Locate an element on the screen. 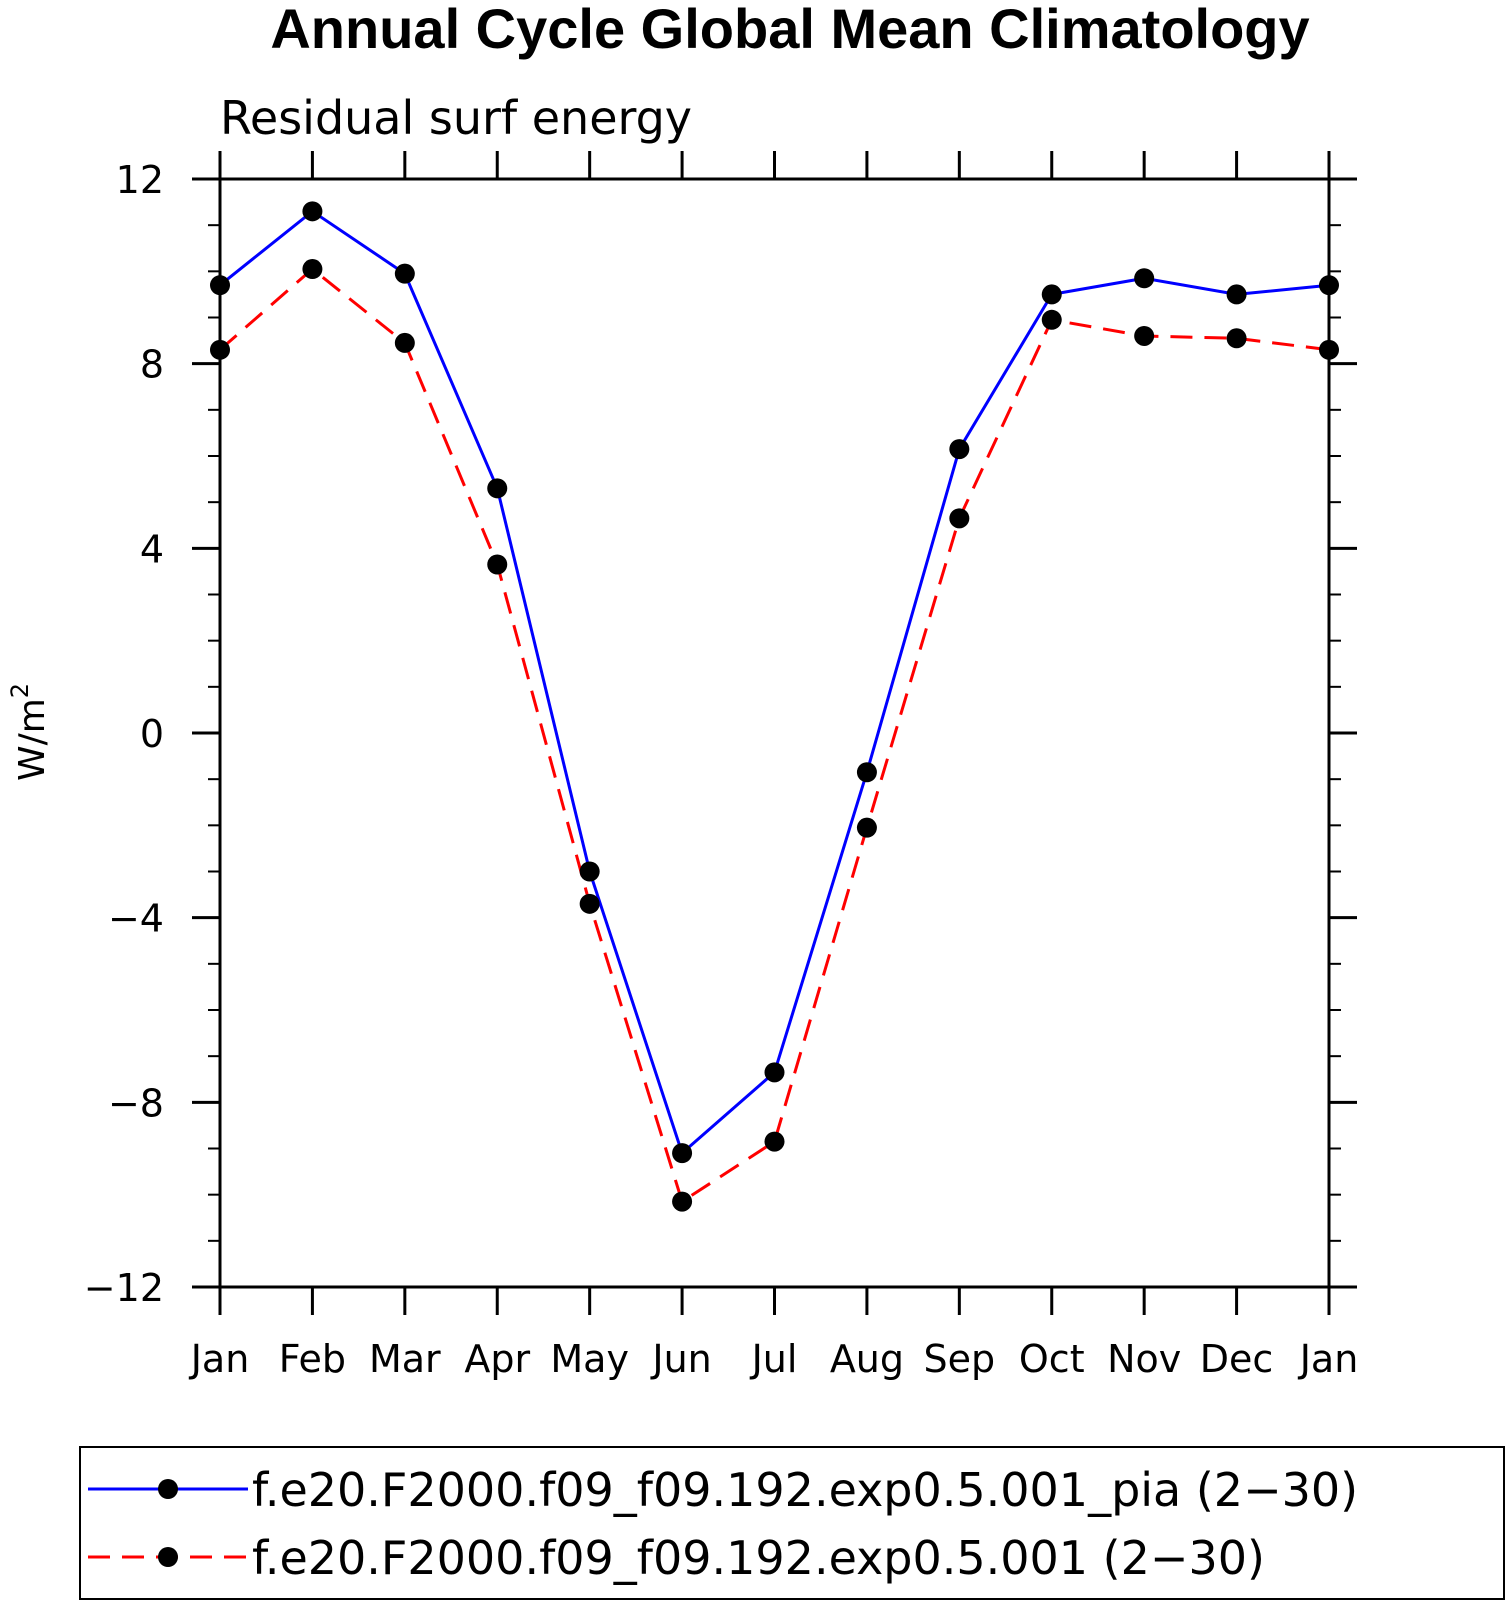 The height and width of the screenshot is (1604, 1511). x-tick-label: May is located at coordinates (589, 1359).